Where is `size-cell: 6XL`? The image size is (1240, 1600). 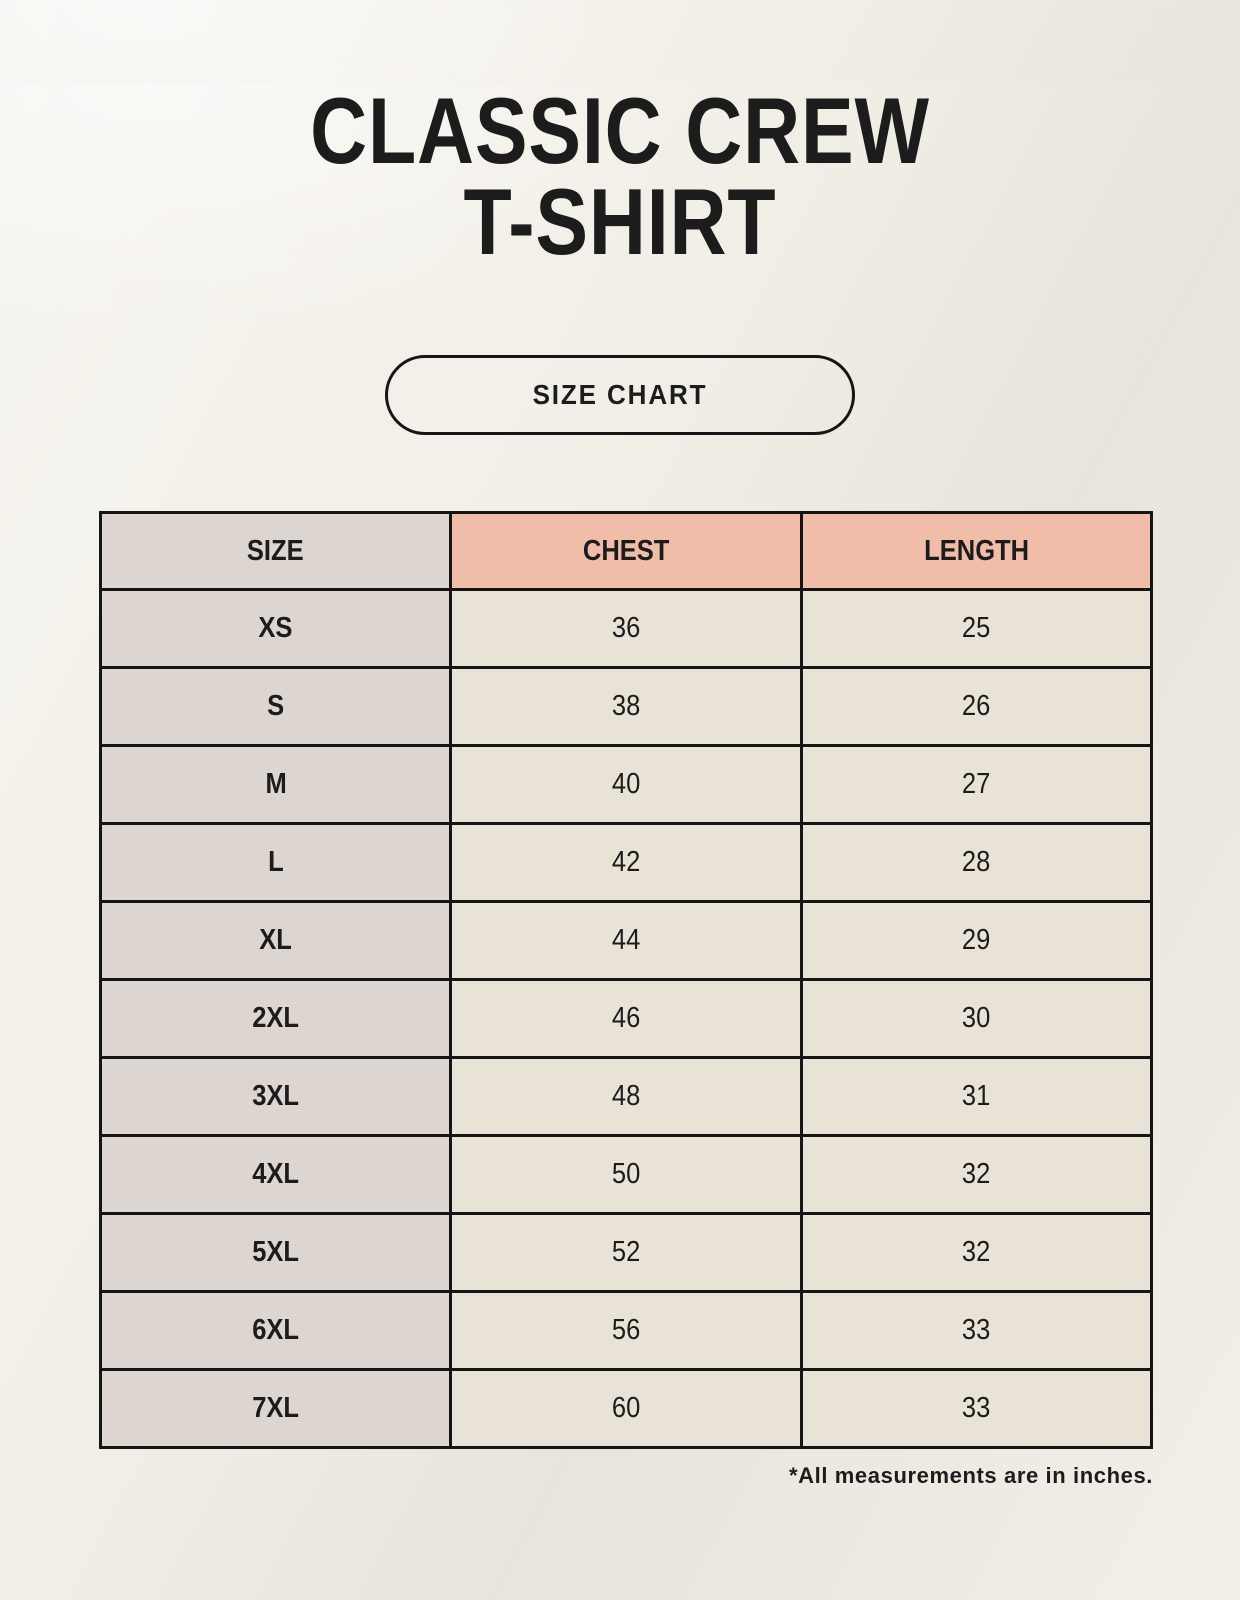 size-cell: 6XL is located at coordinates (275, 1331).